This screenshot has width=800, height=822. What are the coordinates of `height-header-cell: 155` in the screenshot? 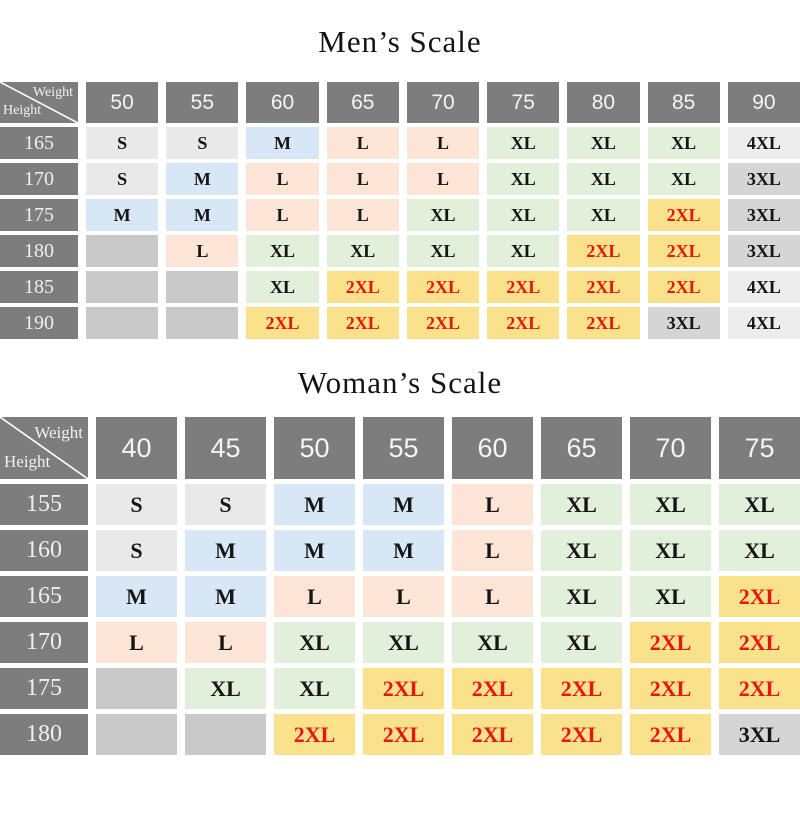 It's located at (44, 504).